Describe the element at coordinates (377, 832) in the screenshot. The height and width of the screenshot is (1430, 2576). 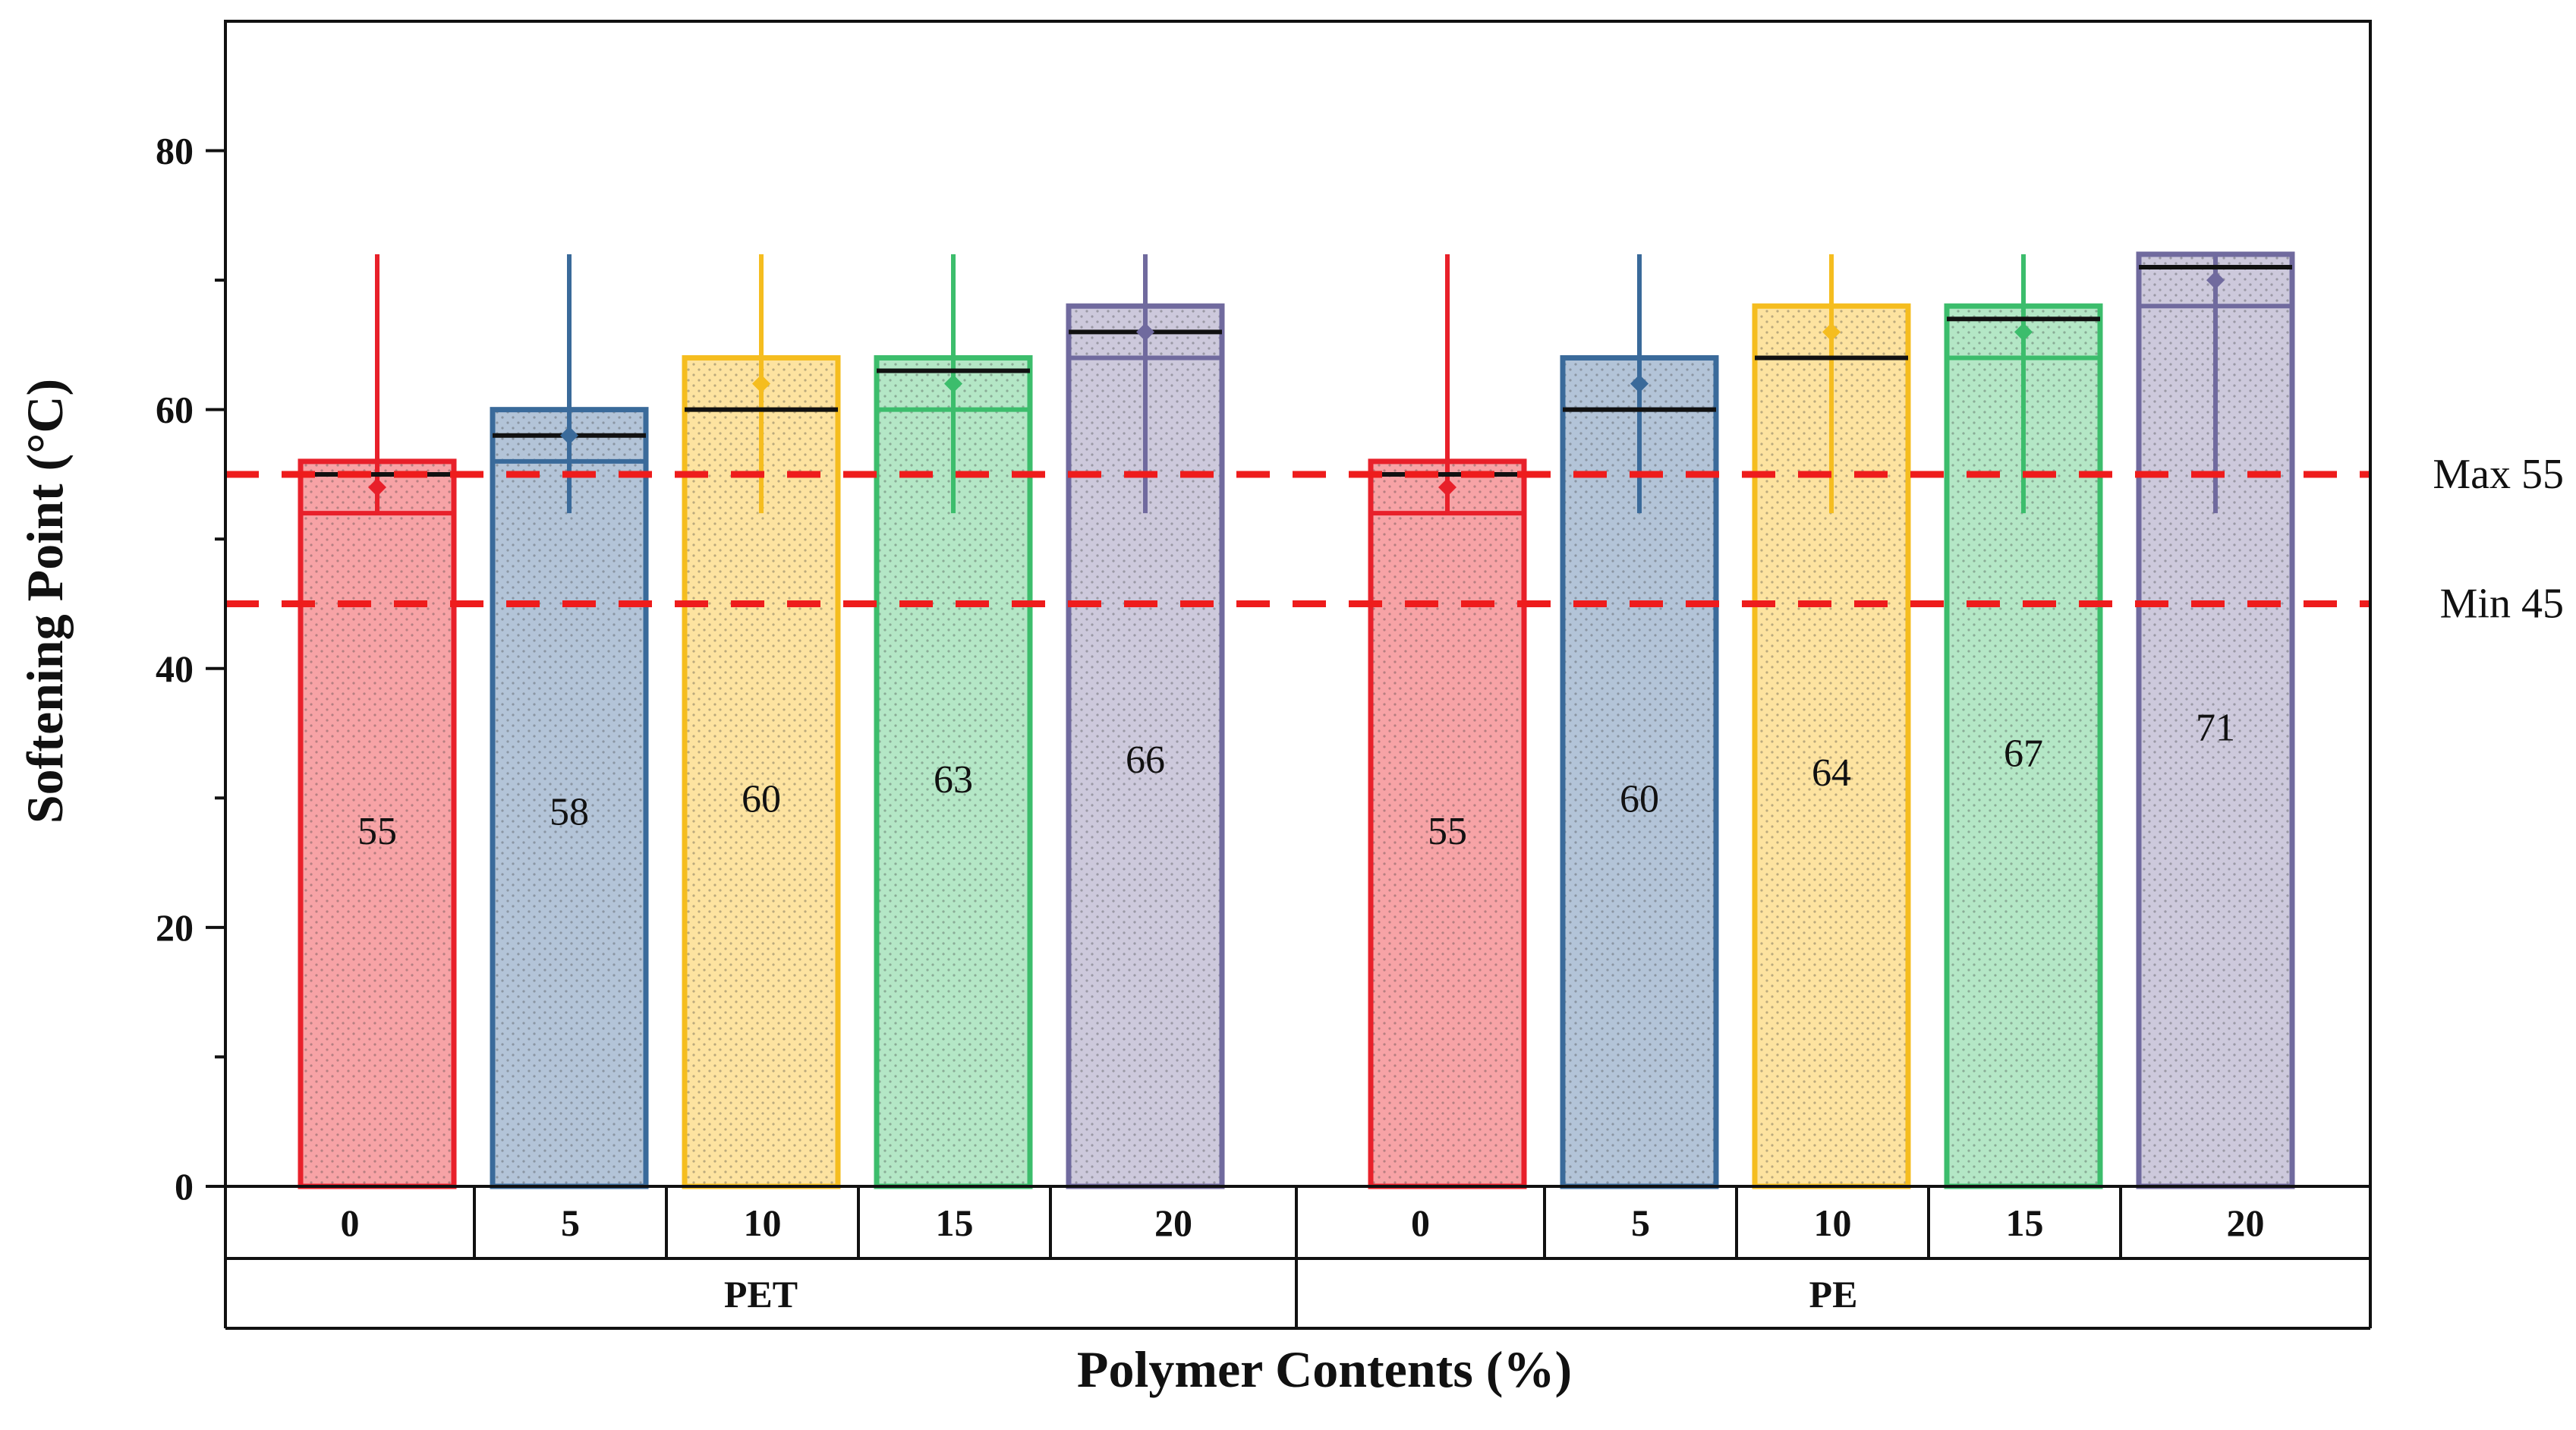
I see `value-label-pet-0: 55` at that location.